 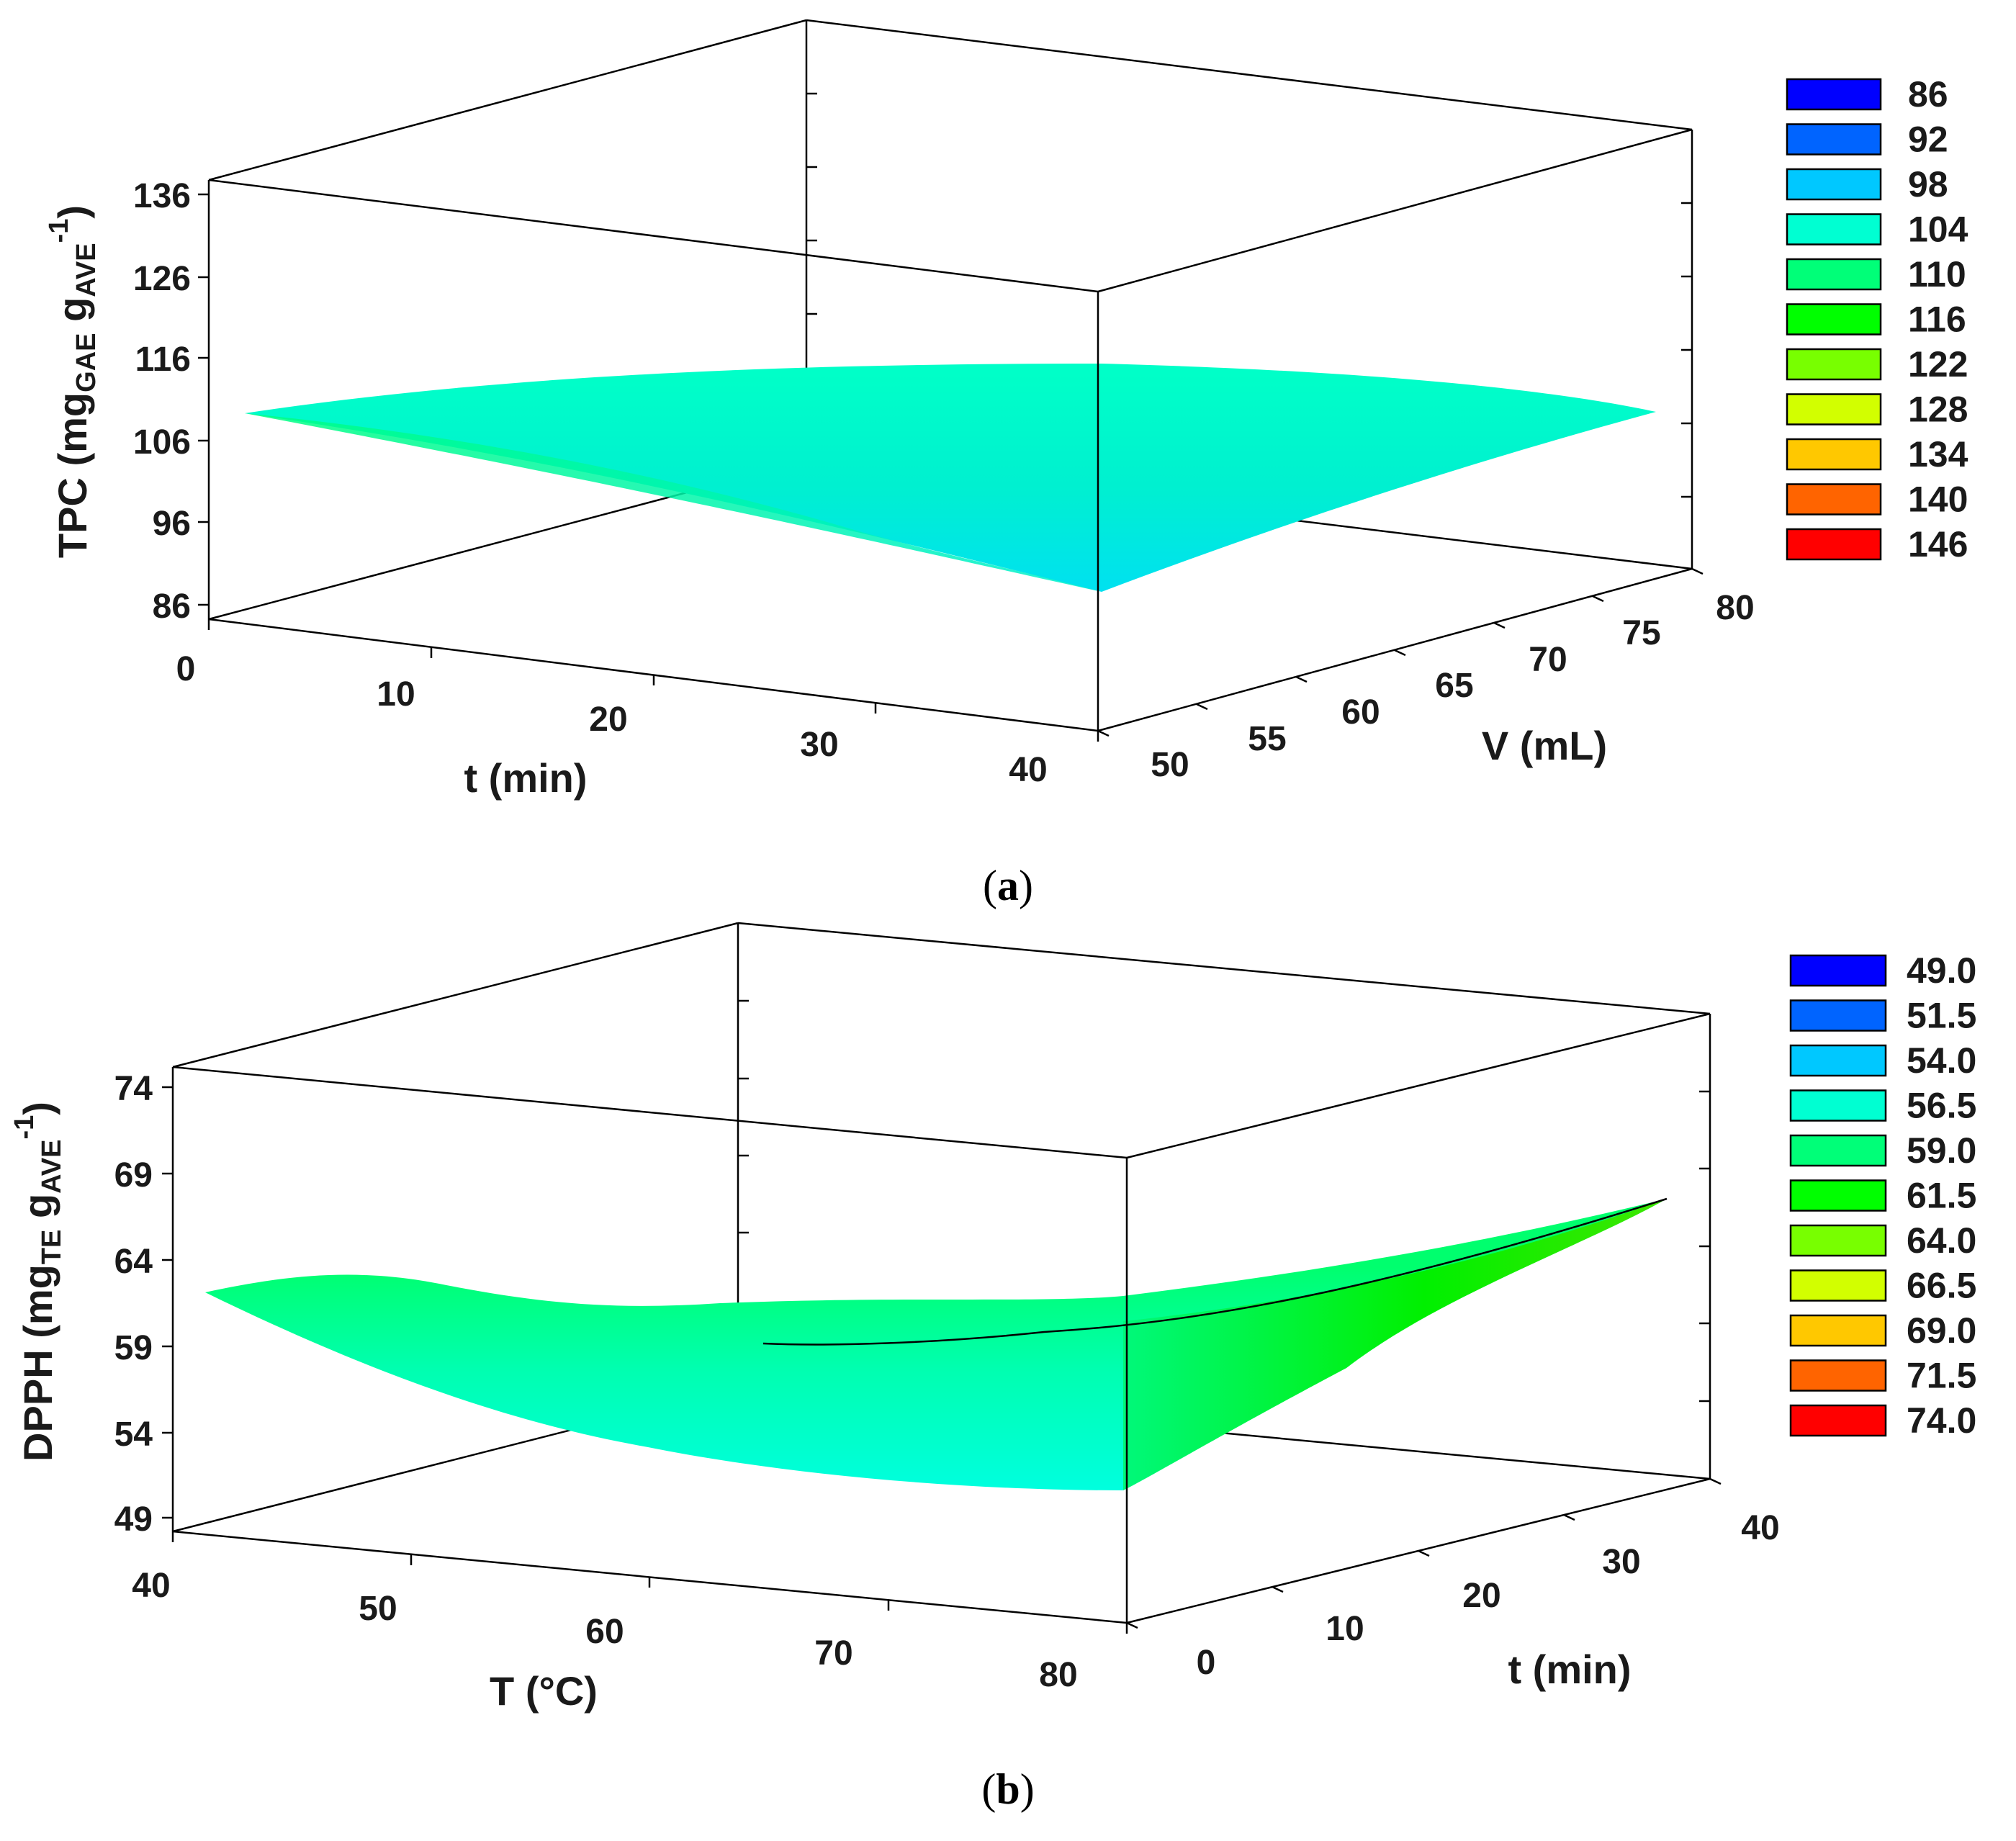 I want to click on x-tick: 60, so click(x=604, y=1632).